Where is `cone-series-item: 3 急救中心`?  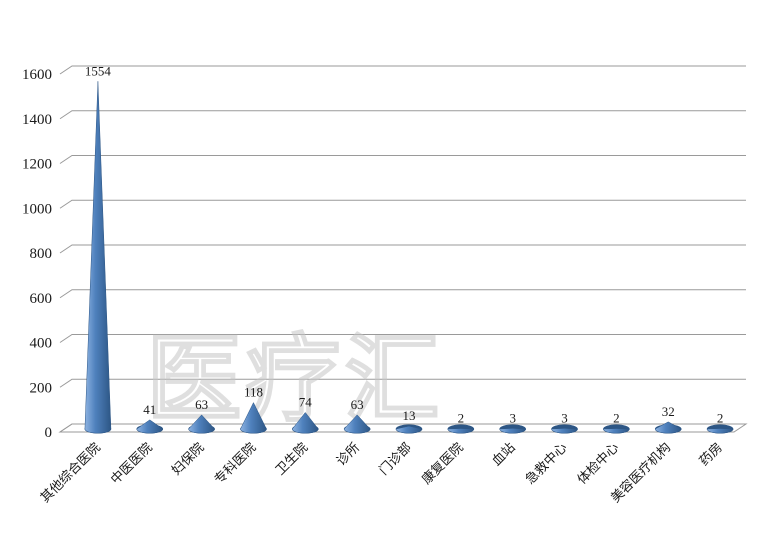
cone-series-item: 3 急救中心 is located at coordinates (550, 448).